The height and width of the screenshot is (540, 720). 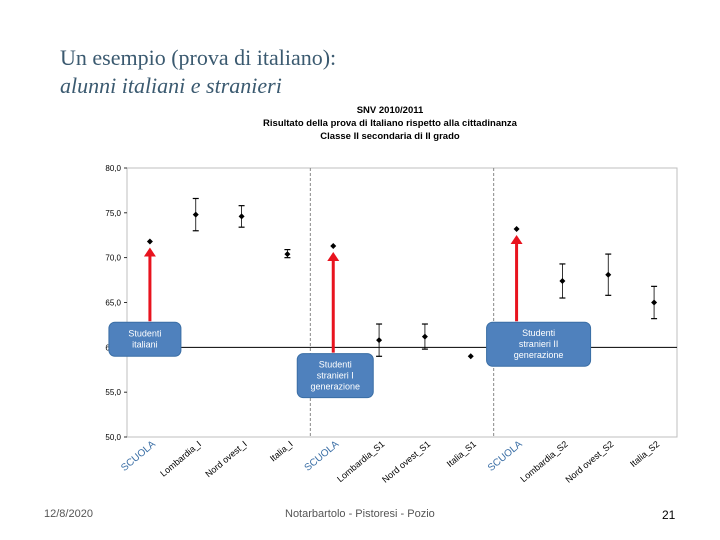 What do you see at coordinates (145, 345) in the screenshot?
I see `callout-text: italiani` at bounding box center [145, 345].